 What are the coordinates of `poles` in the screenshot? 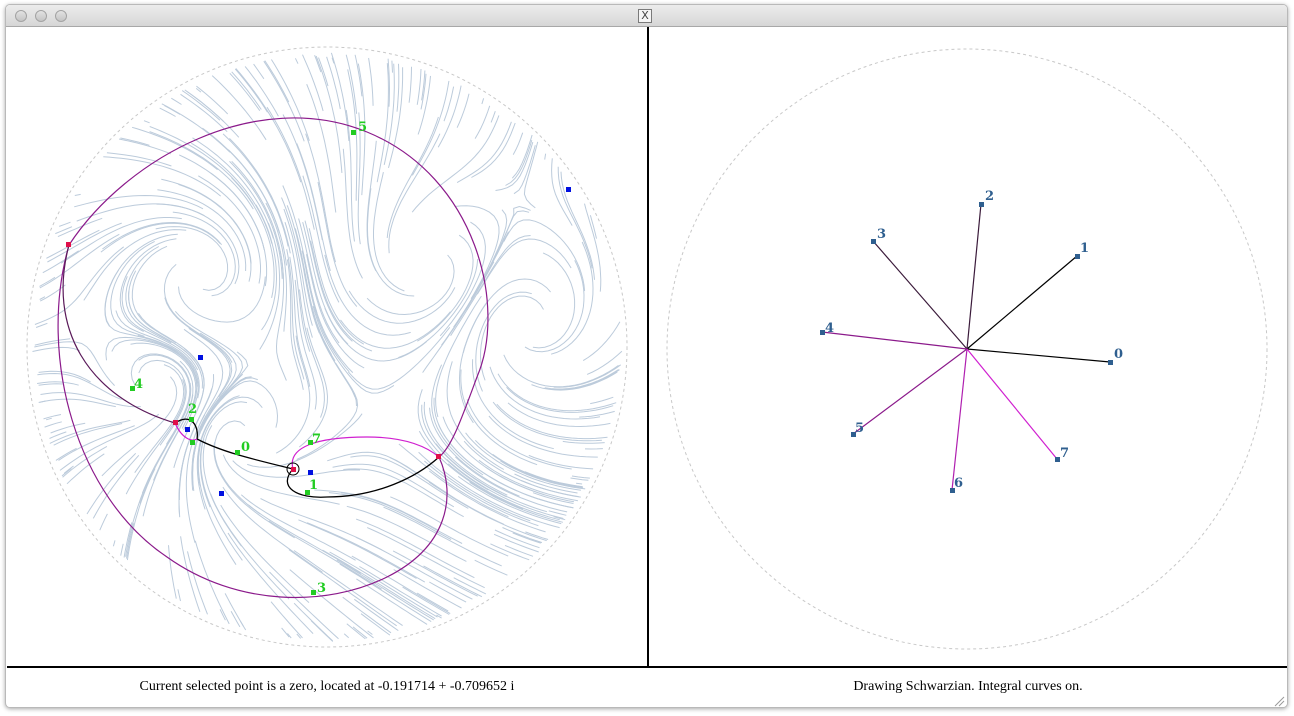 It's located at (378, 341).